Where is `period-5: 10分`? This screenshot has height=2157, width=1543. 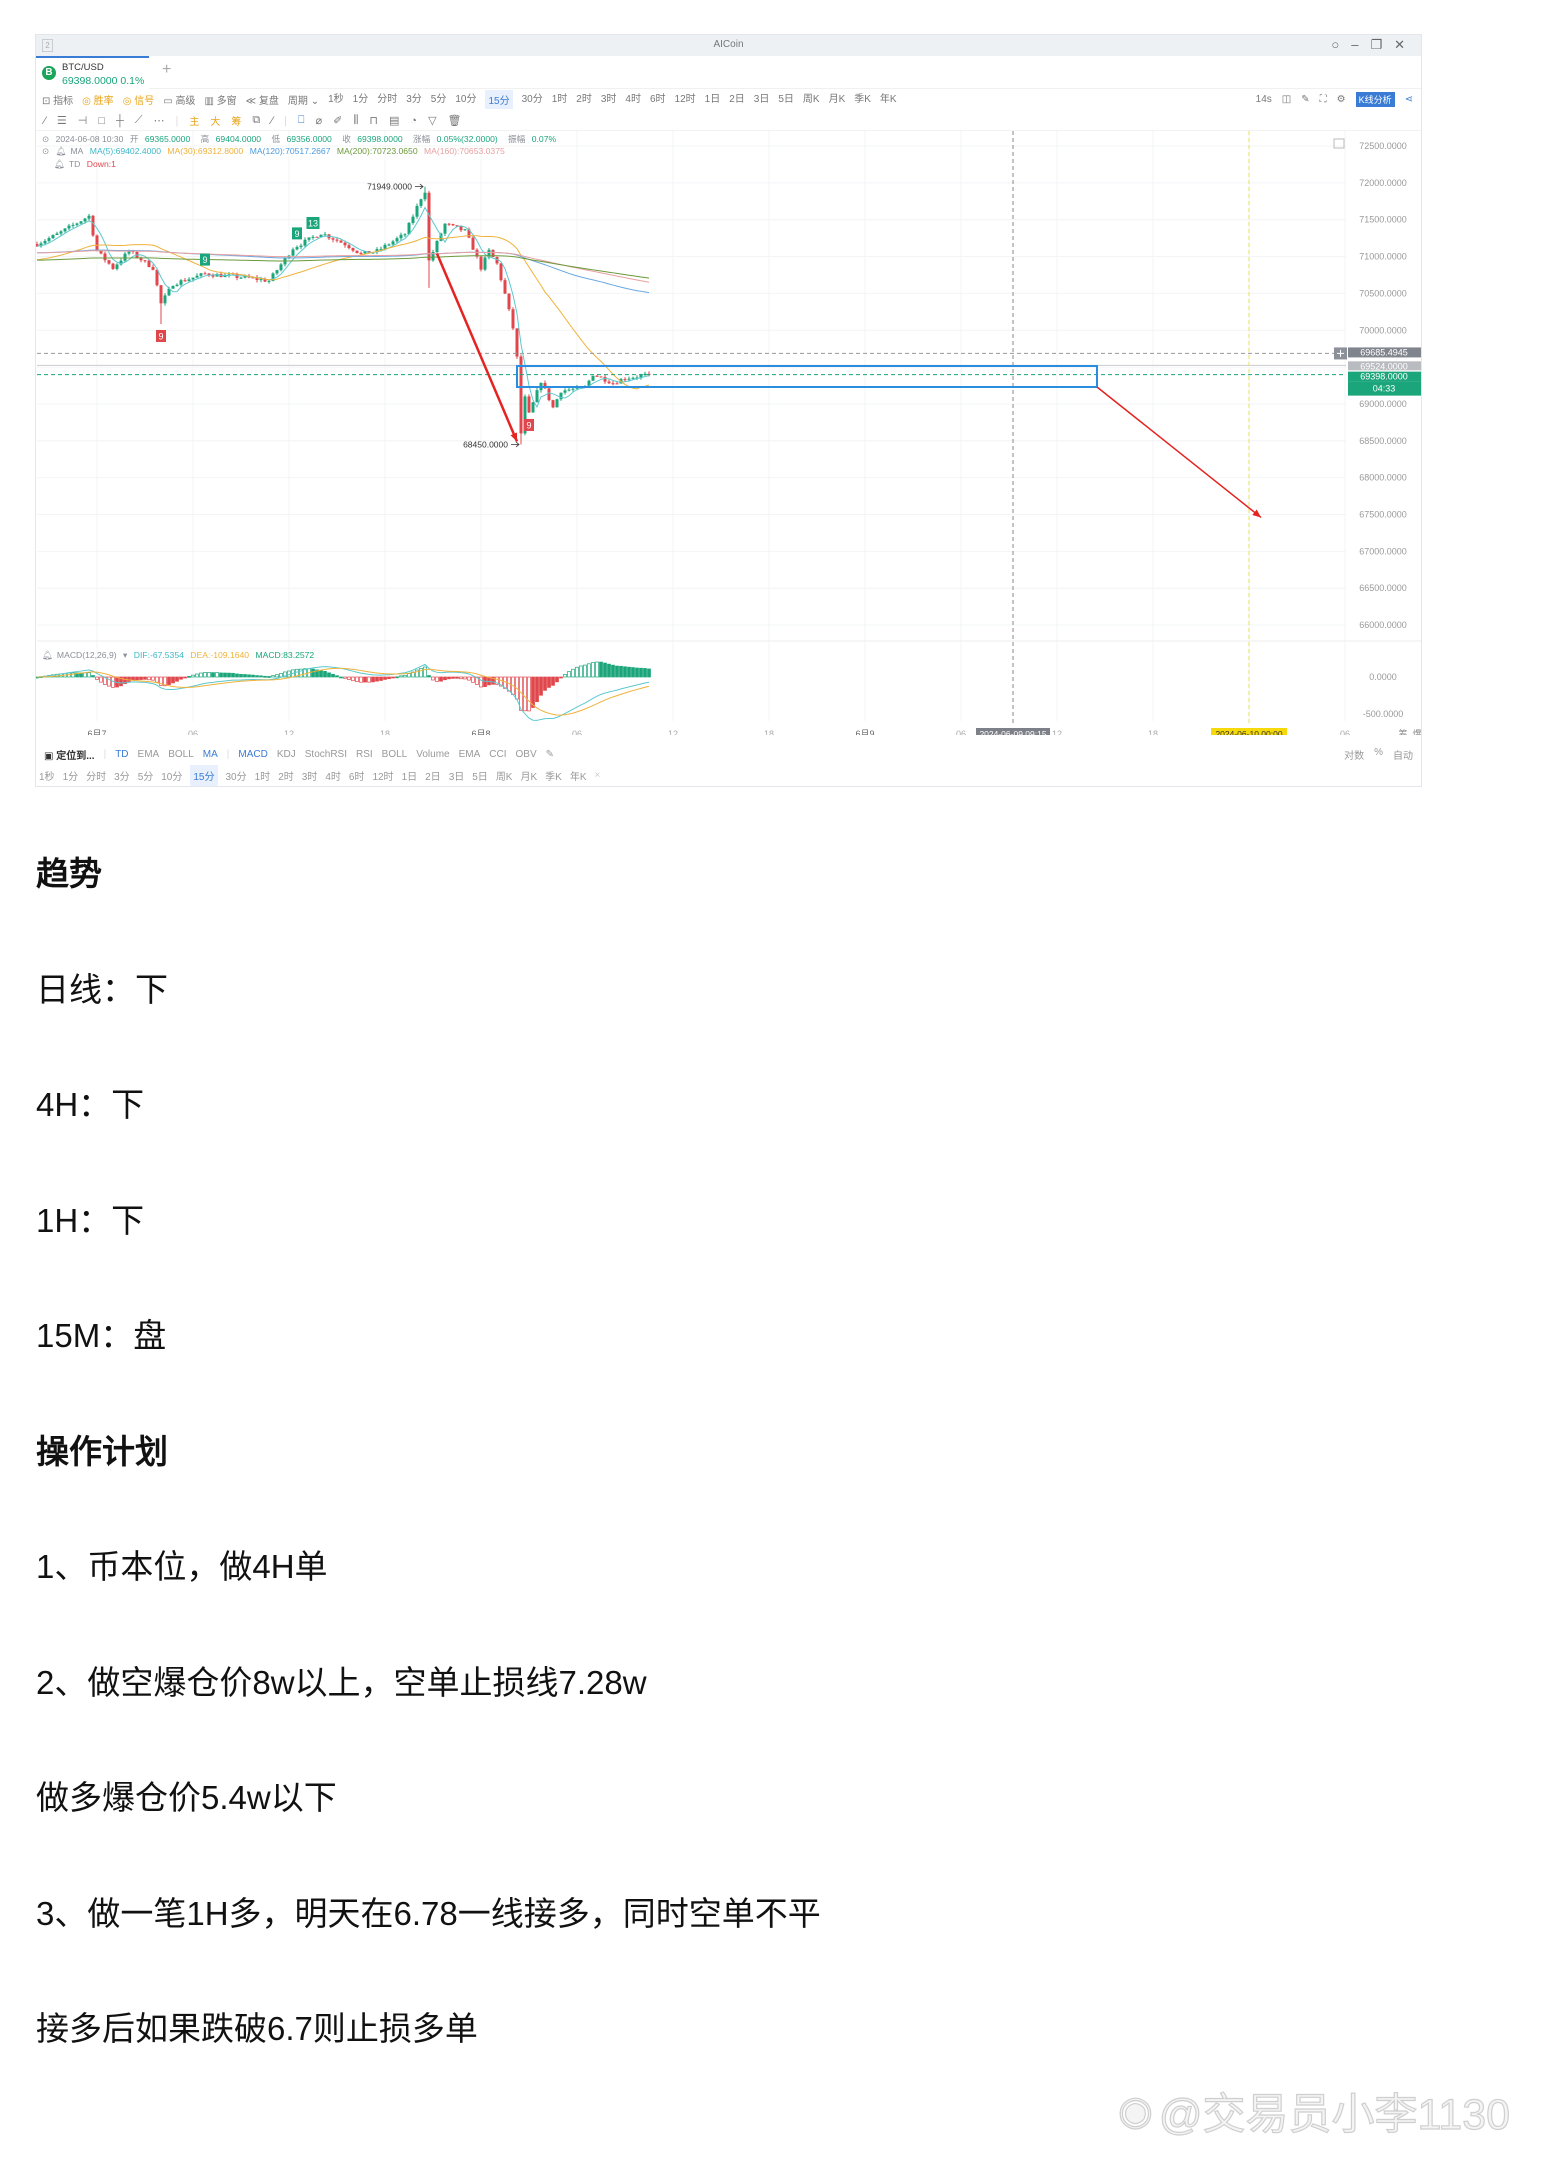
period-5: 10分 is located at coordinates (466, 99).